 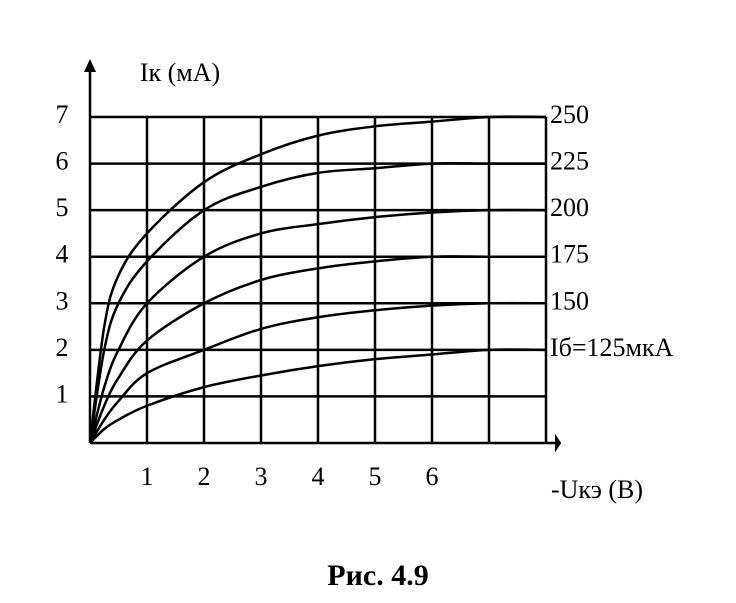 What do you see at coordinates (432, 476) in the screenshot?
I see `x-tick-label: 6` at bounding box center [432, 476].